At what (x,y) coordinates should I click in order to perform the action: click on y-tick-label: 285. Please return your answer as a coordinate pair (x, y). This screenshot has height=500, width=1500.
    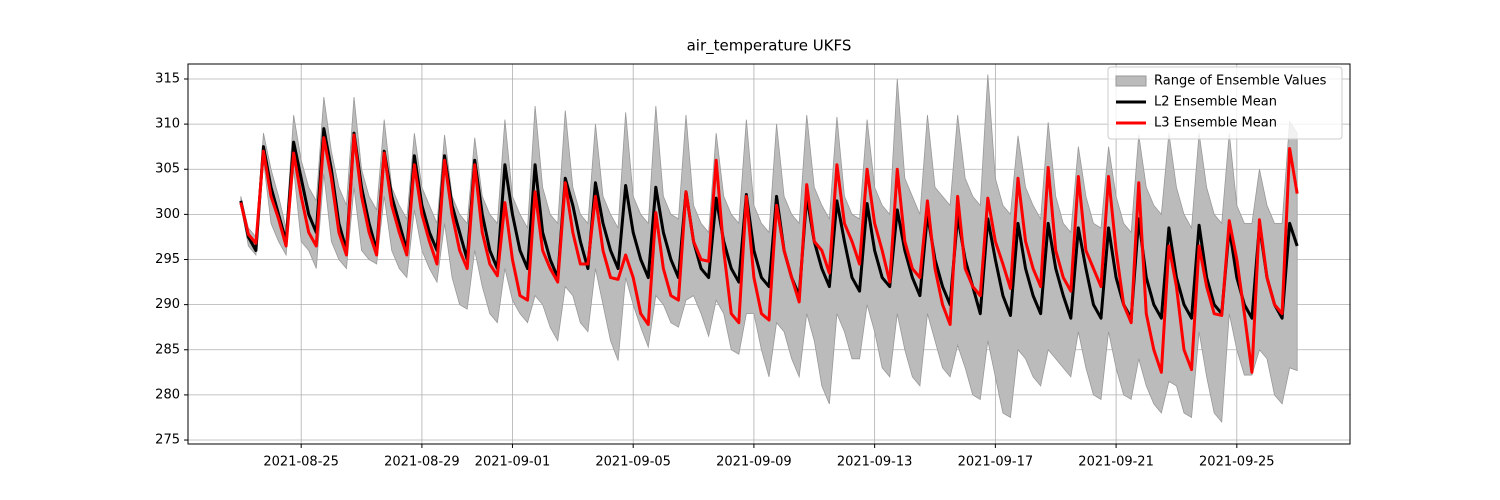
    Looking at the image, I should click on (167, 349).